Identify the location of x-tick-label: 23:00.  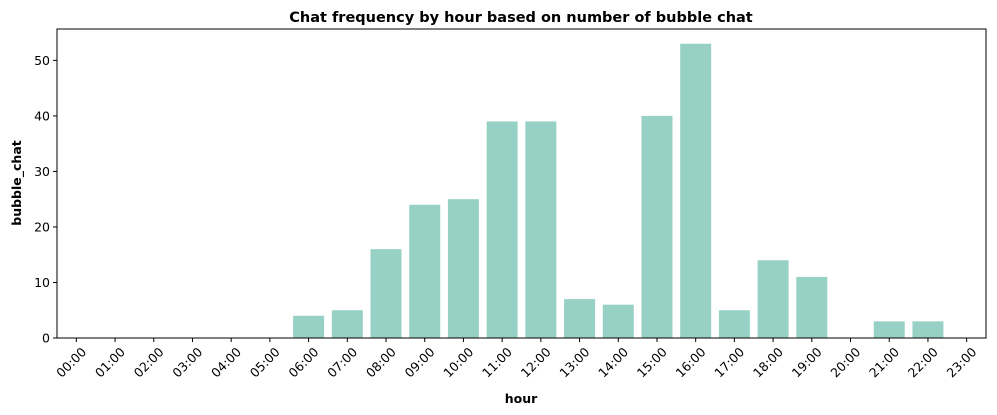
(961, 362).